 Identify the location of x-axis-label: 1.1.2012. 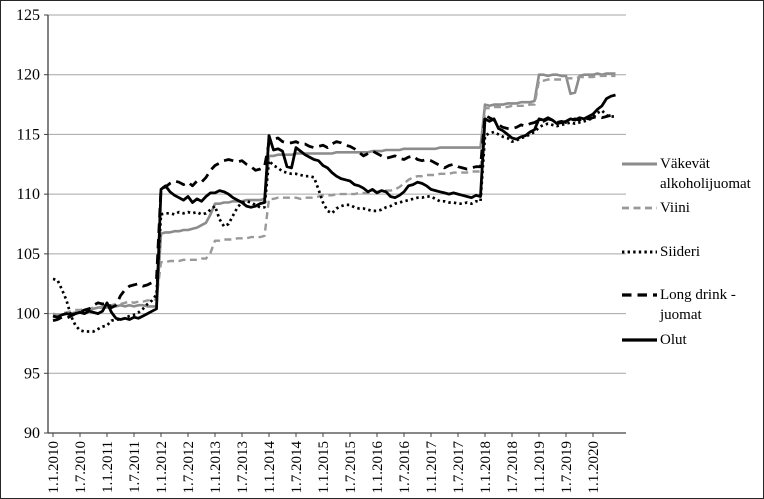
(162, 467).